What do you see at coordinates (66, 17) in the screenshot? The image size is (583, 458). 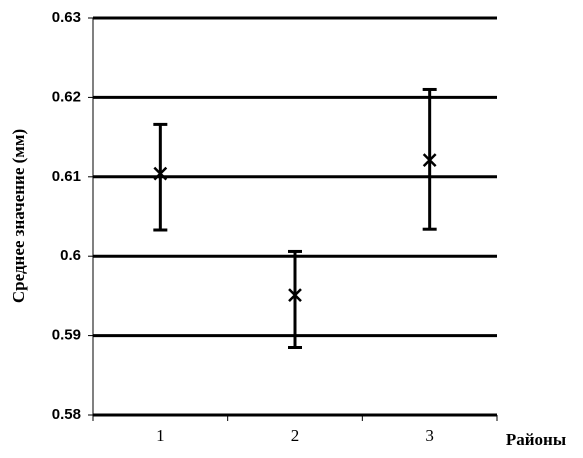 I see `y-tick-label: 0.63` at bounding box center [66, 17].